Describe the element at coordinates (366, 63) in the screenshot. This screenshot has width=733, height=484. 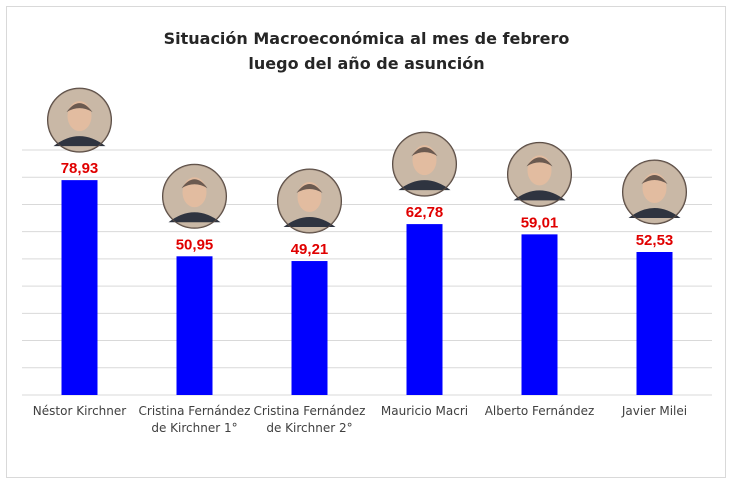
I see `chart-subtitle: luego del año de asunción` at that location.